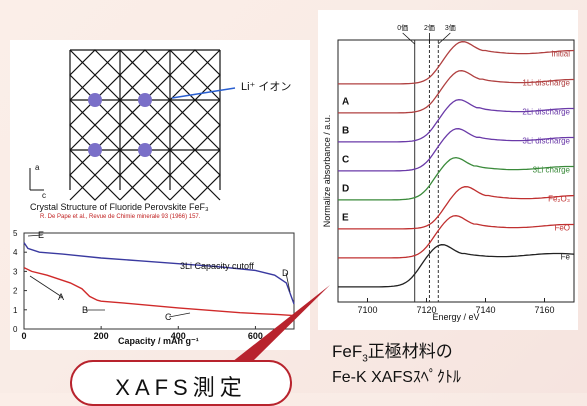 The image size is (587, 406). What do you see at coordinates (566, 256) in the screenshot?
I see `xafs-series-label: Fe` at bounding box center [566, 256].